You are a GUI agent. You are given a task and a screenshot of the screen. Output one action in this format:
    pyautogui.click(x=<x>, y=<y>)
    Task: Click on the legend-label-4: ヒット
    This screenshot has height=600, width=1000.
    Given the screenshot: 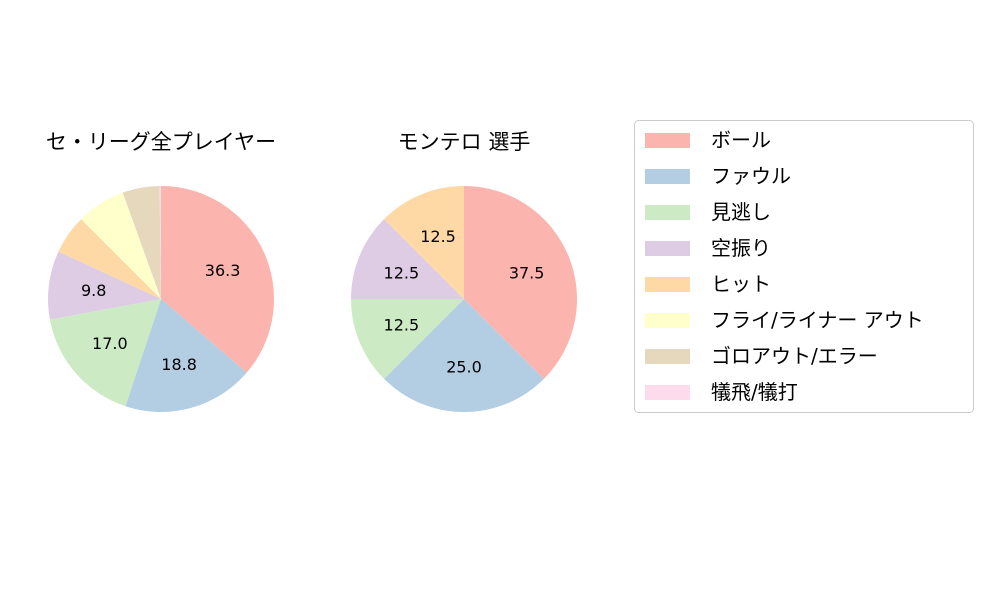 What is the action you would take?
    pyautogui.click(x=741, y=284)
    